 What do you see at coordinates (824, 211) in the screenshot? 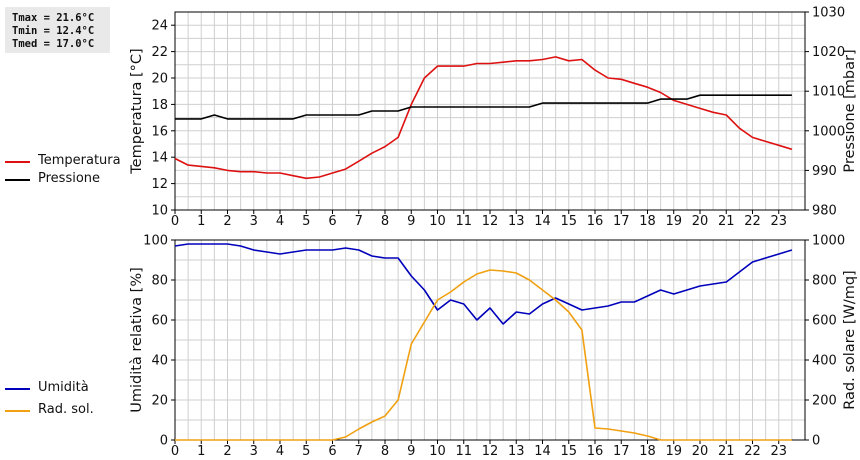
I see `top-yright-tick-label: 980` at bounding box center [824, 211].